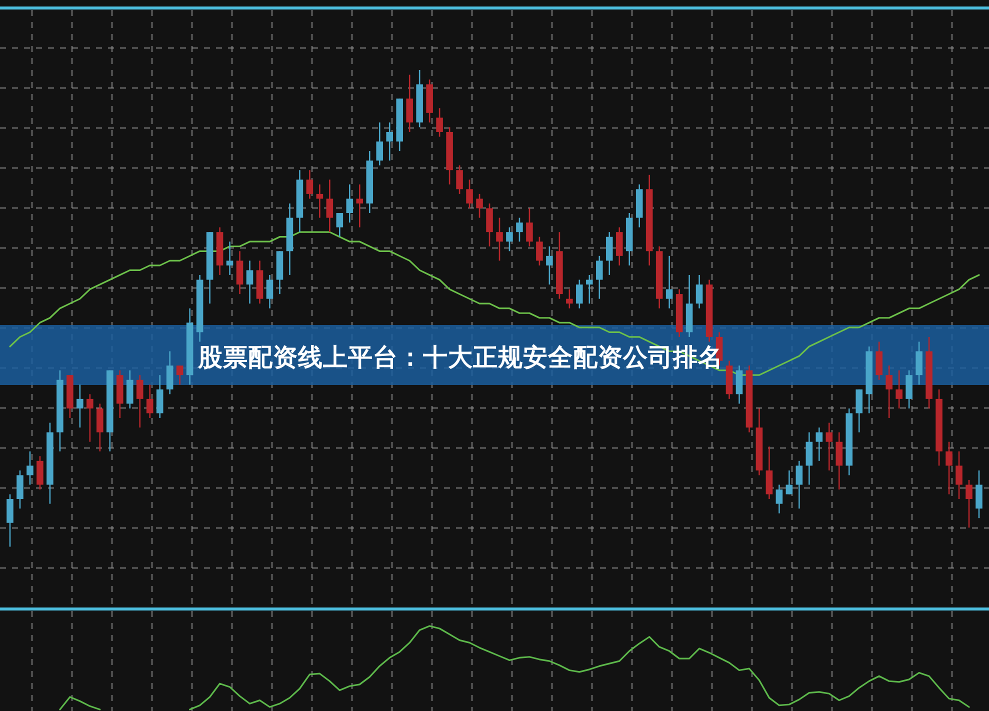 This screenshot has height=711, width=989. What do you see at coordinates (460, 357) in the screenshot?
I see `text: 股票配资线上平台：十大正规安全配资公司排名` at bounding box center [460, 357].